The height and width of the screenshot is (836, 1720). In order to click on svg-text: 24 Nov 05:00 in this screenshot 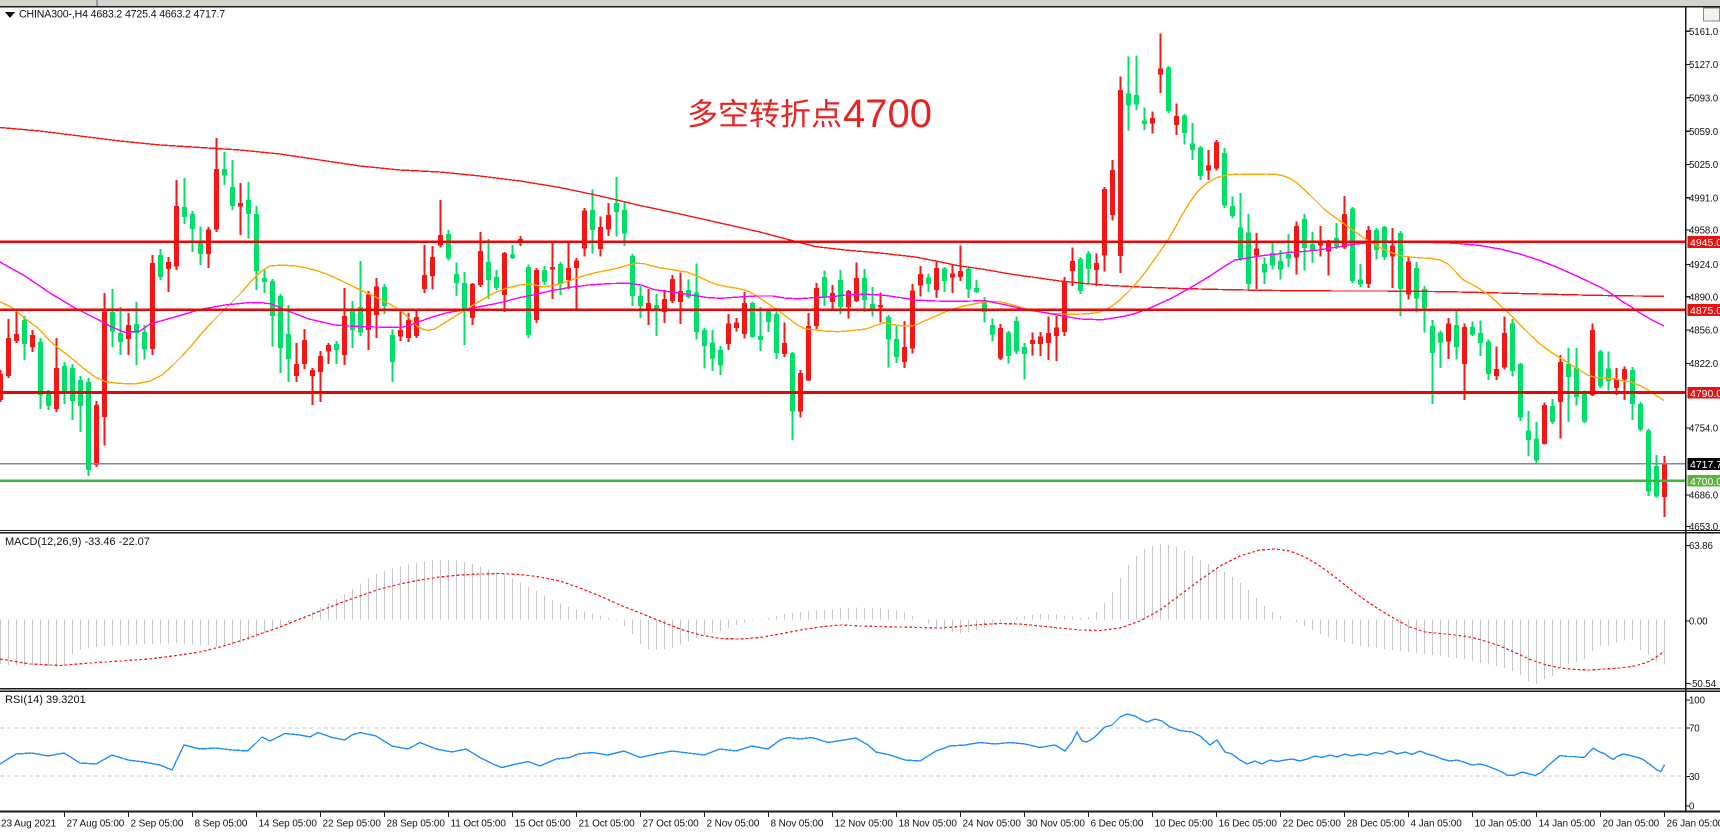, I will do `click(992, 824)`.